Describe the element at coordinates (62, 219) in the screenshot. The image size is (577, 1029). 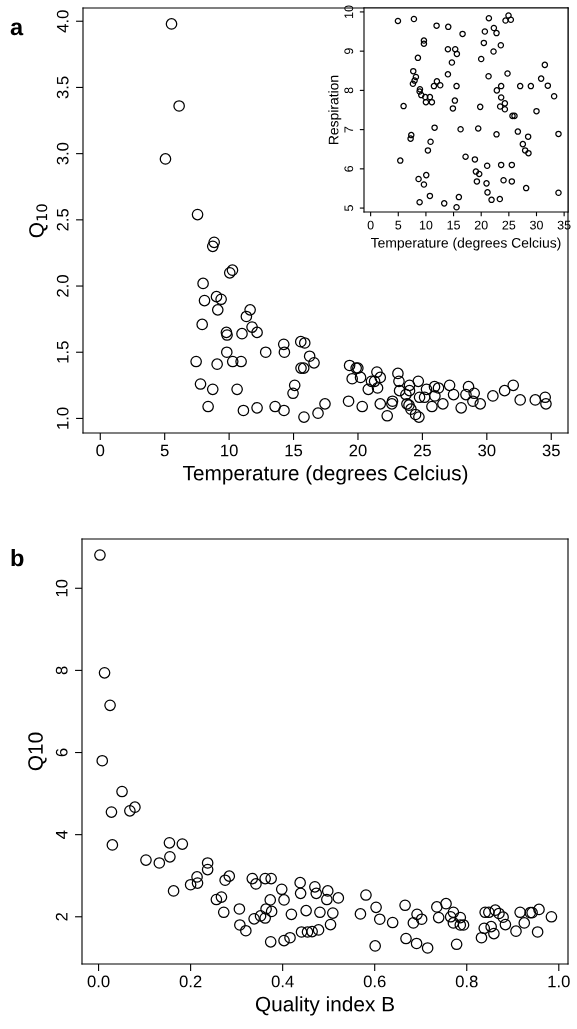
I see `y-tick-label: 2.5` at that location.